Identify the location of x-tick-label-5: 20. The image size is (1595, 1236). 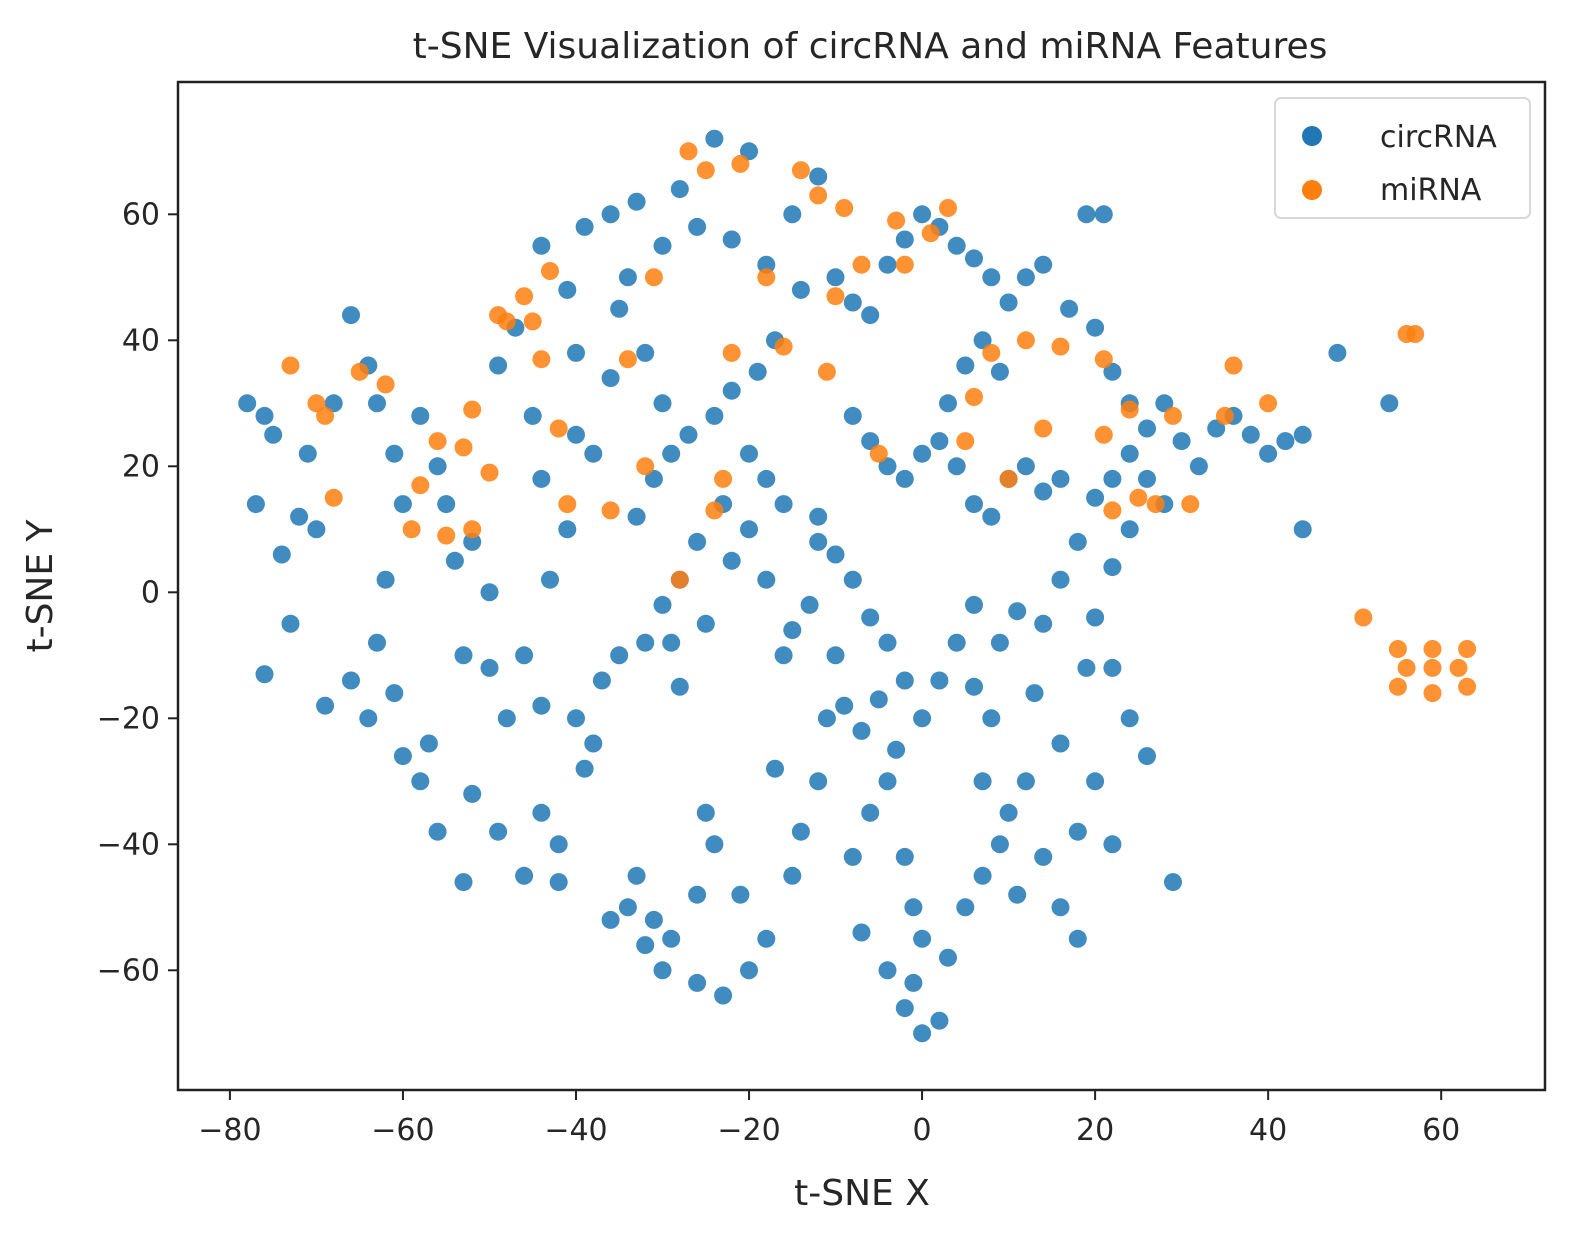
(1095, 1130).